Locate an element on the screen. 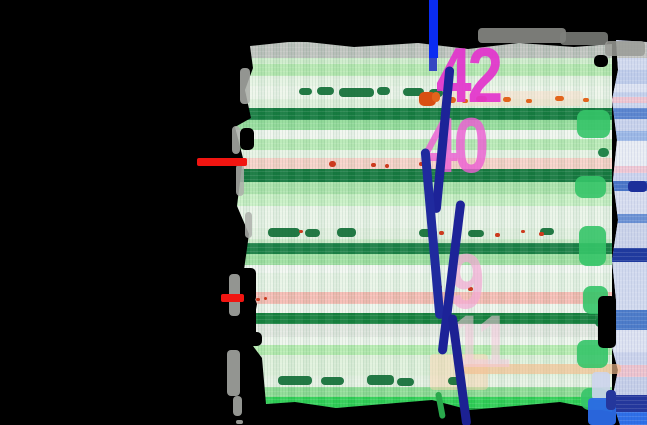 This screenshot has height=425, width=647. red-marker is located at coordinates (232, 298).